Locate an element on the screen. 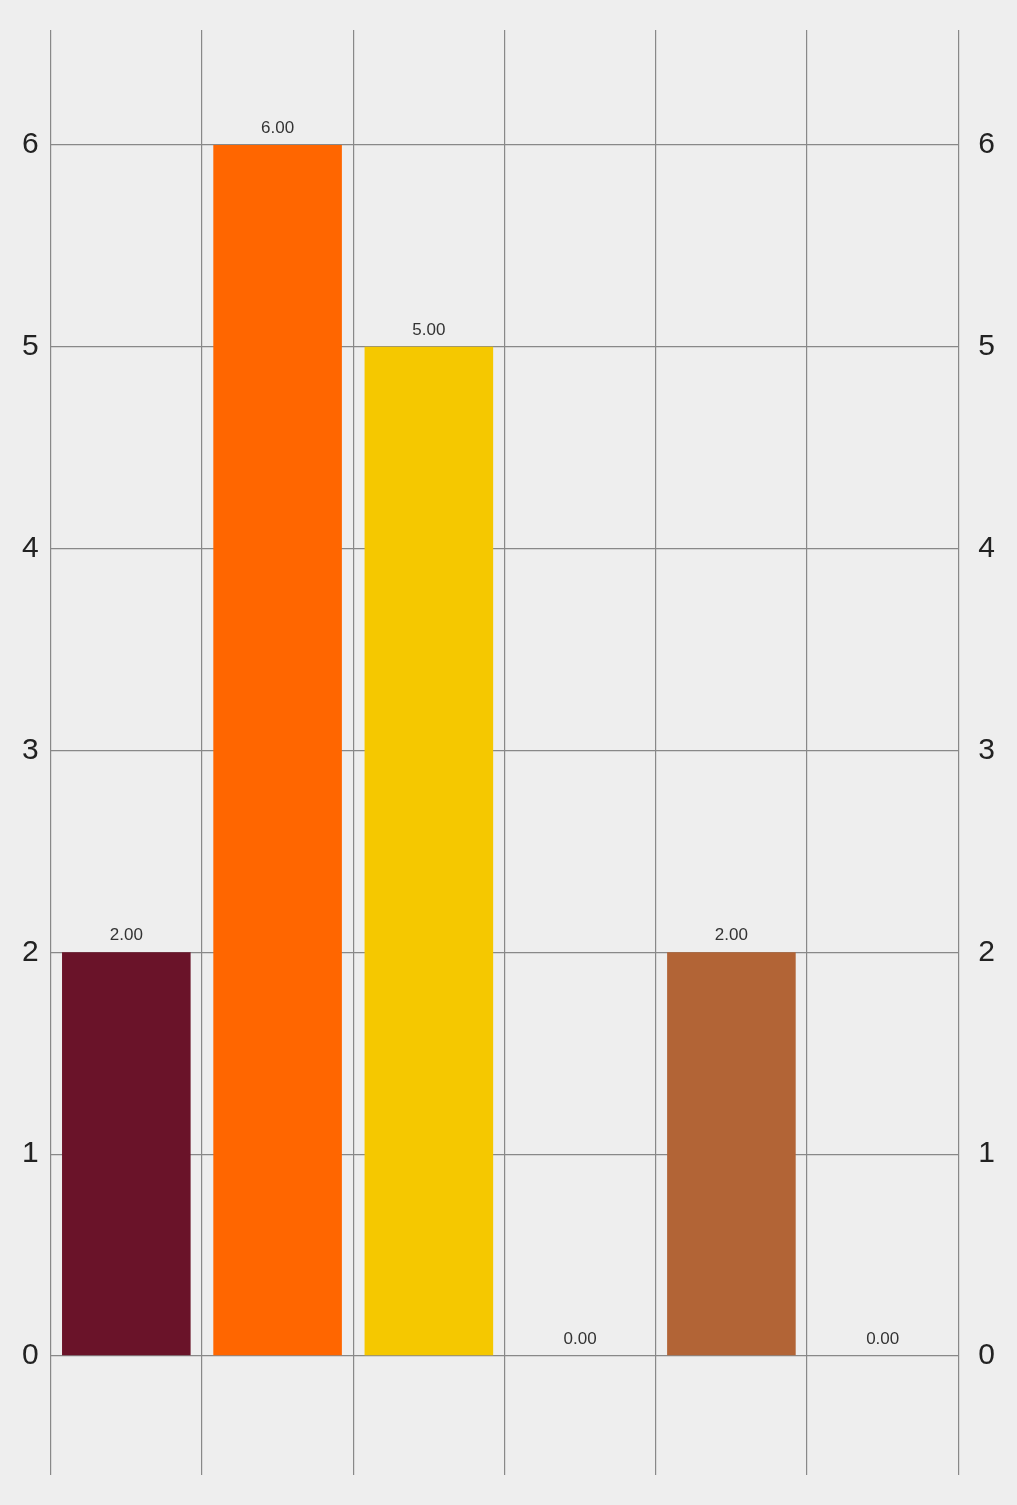 The width and height of the screenshot is (1017, 1505). y2-tick-label: 3 is located at coordinates (986, 748).